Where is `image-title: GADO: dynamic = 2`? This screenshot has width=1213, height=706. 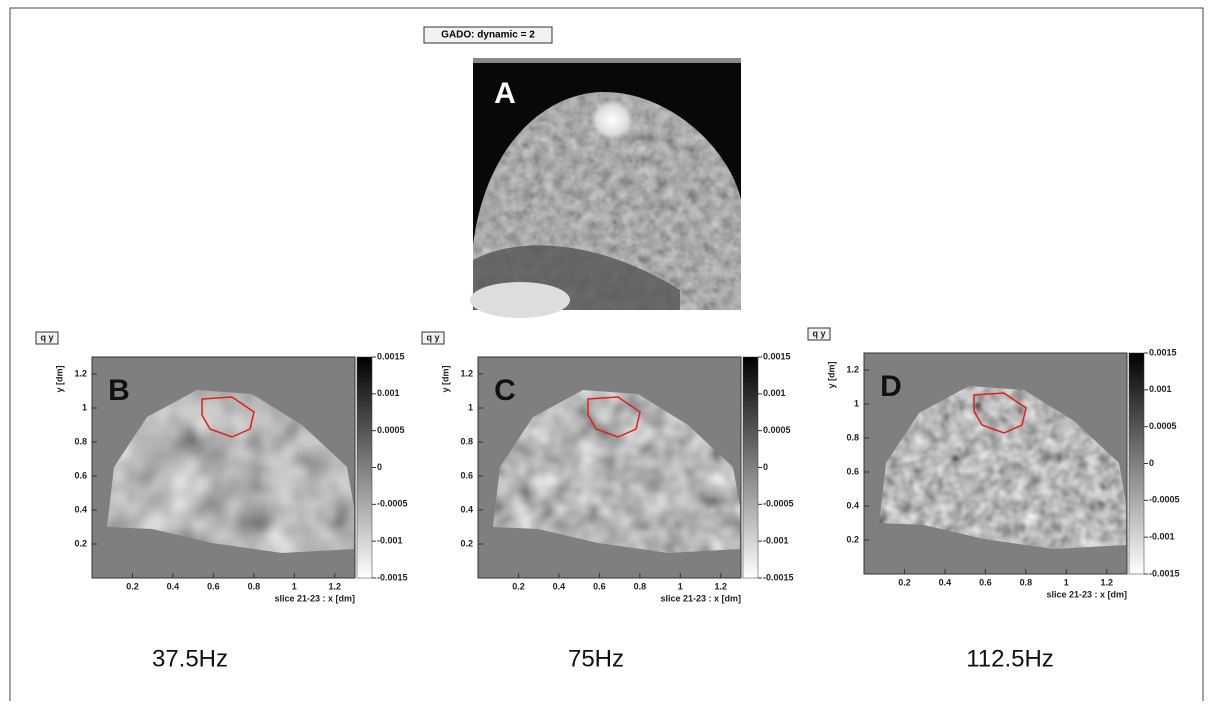 image-title: GADO: dynamic = 2 is located at coordinates (488, 35).